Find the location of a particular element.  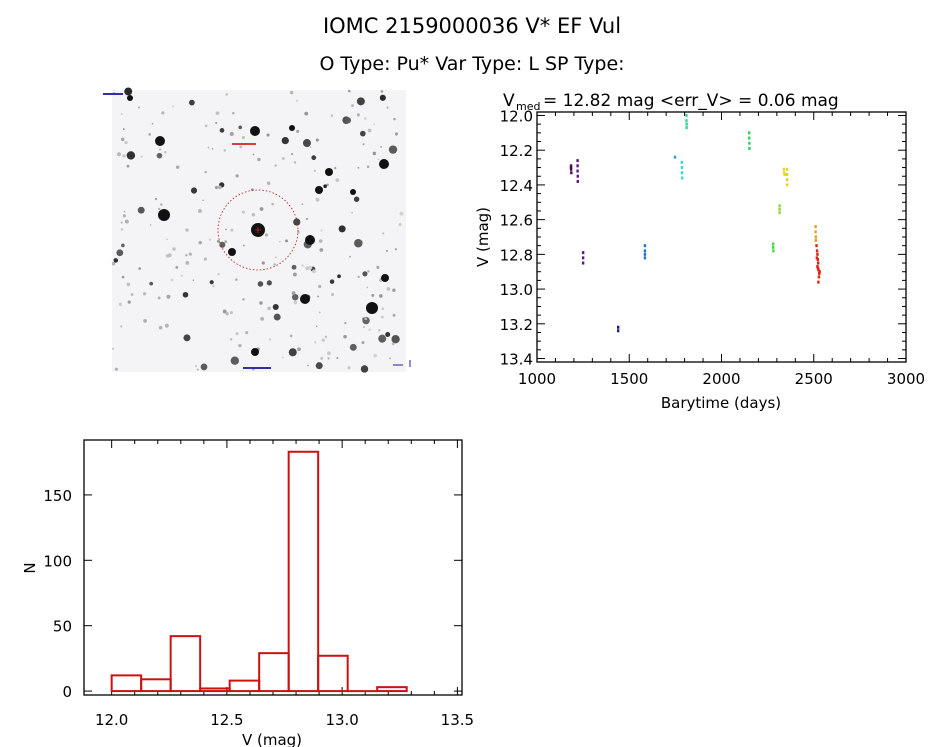

y-tick-label: 13.4 is located at coordinates (516, 360).